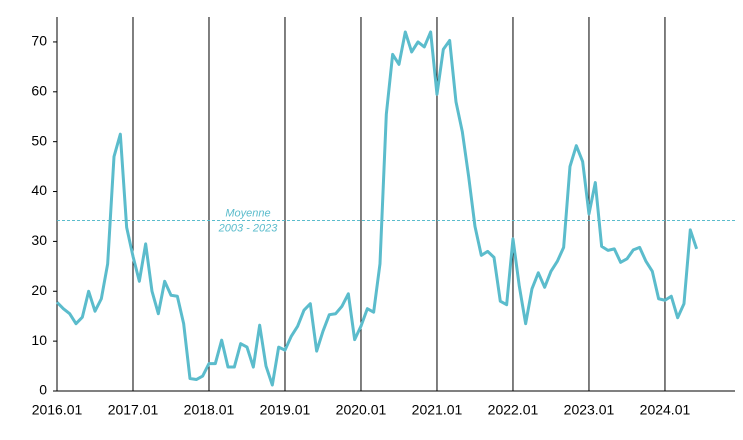  Describe the element at coordinates (247, 213) in the screenshot. I see `reference-label: Moyenne` at that location.